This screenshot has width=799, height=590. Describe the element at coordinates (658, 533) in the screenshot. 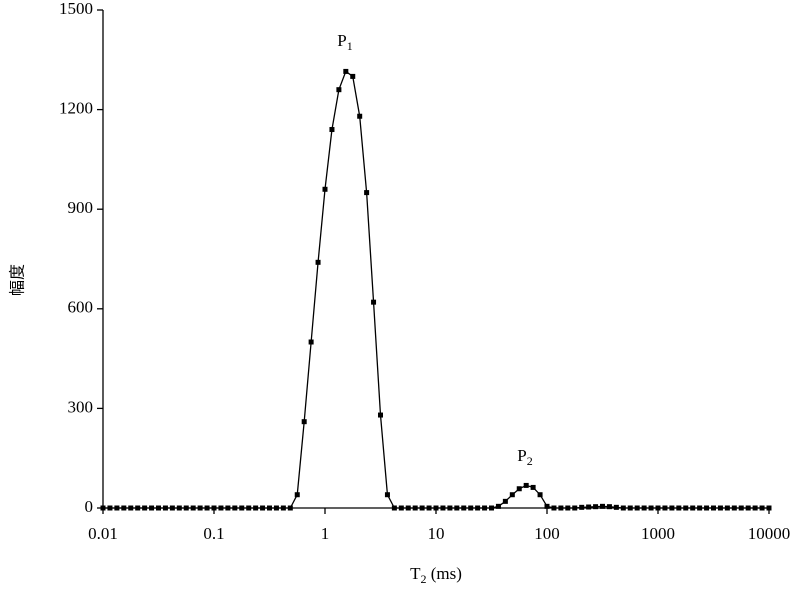

I see `x-tick-label: 1000` at that location.